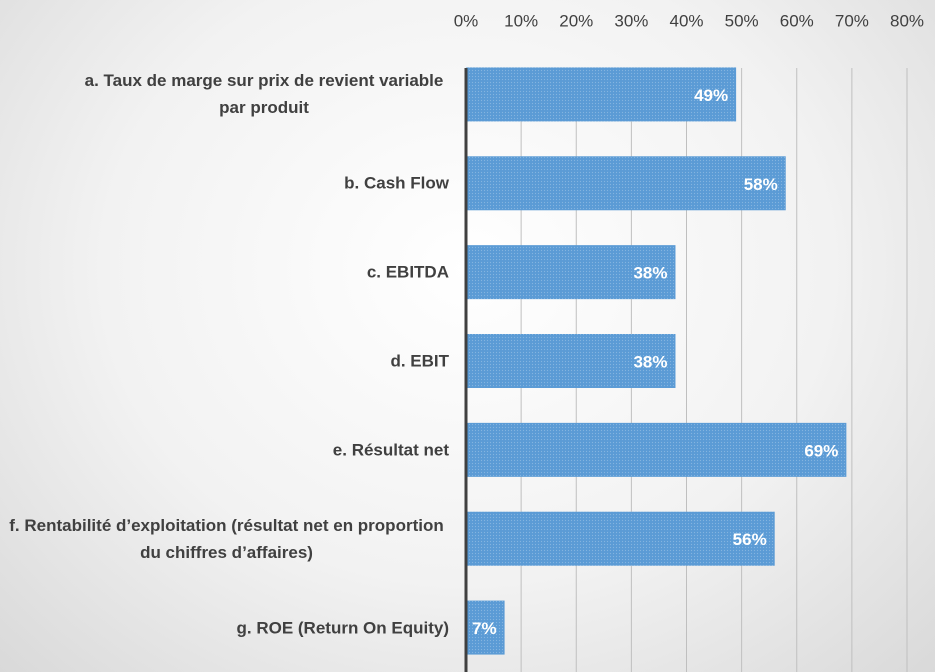 This screenshot has height=672, width=935. Describe the element at coordinates (521, 20) in the screenshot. I see `x-tick-label: 10%` at that location.